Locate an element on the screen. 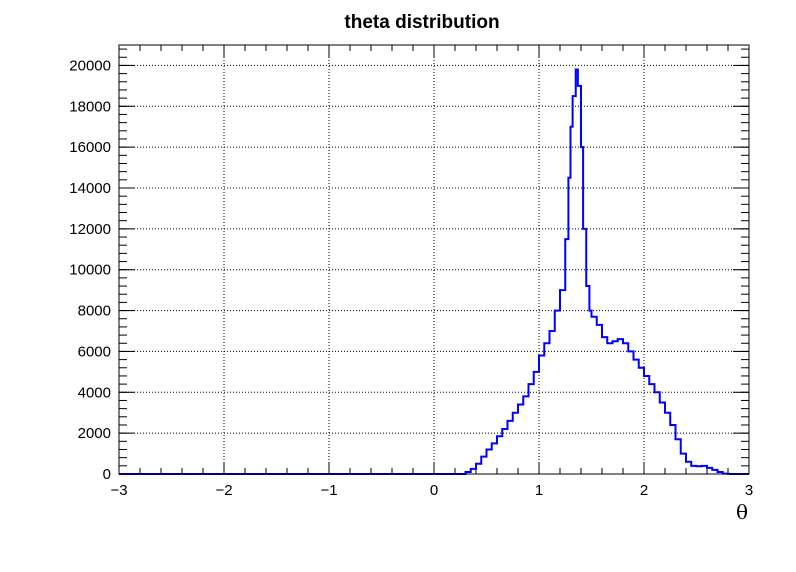 The width and height of the screenshot is (796, 572). y-tick-label: 8000 is located at coordinates (94, 311).